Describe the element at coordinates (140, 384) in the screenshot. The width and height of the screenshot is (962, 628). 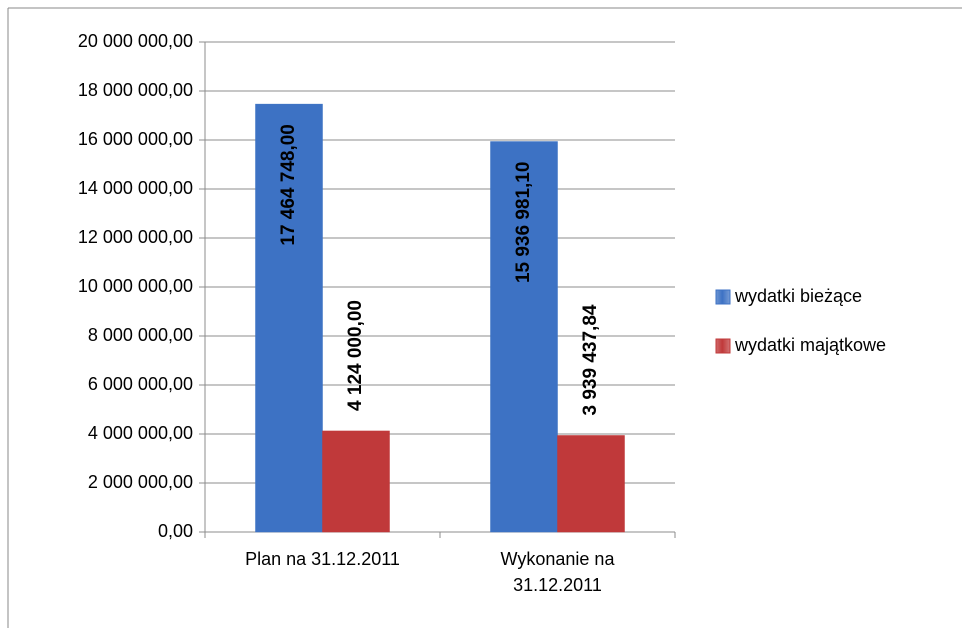
I see `y-tick-label: 6 000 000,00` at that location.